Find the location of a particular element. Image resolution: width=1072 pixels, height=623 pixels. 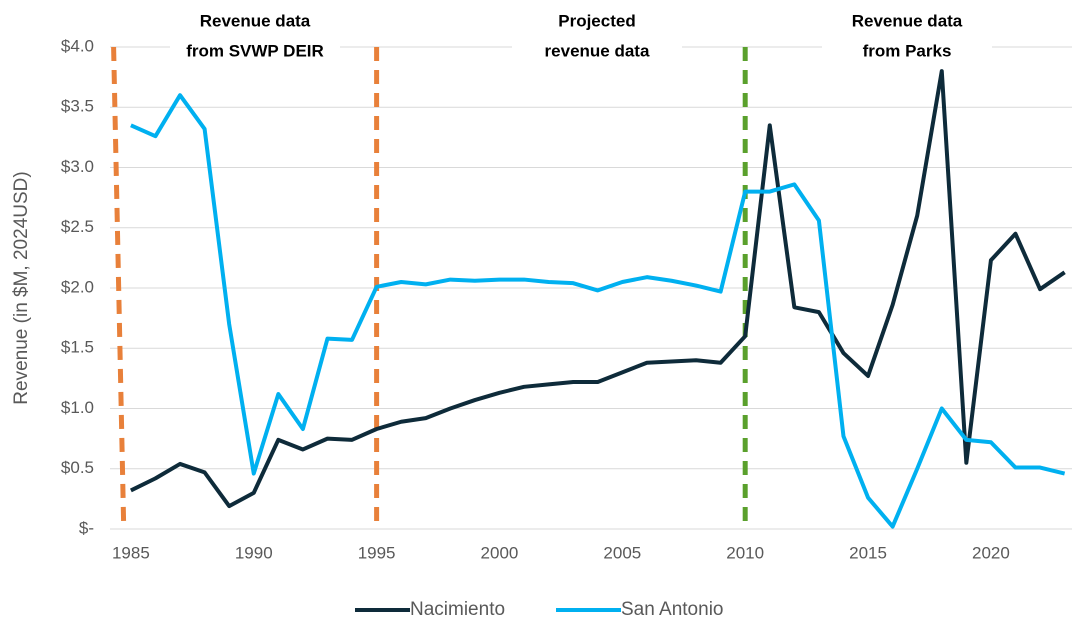

x-tick-label: 2020 is located at coordinates (991, 552).